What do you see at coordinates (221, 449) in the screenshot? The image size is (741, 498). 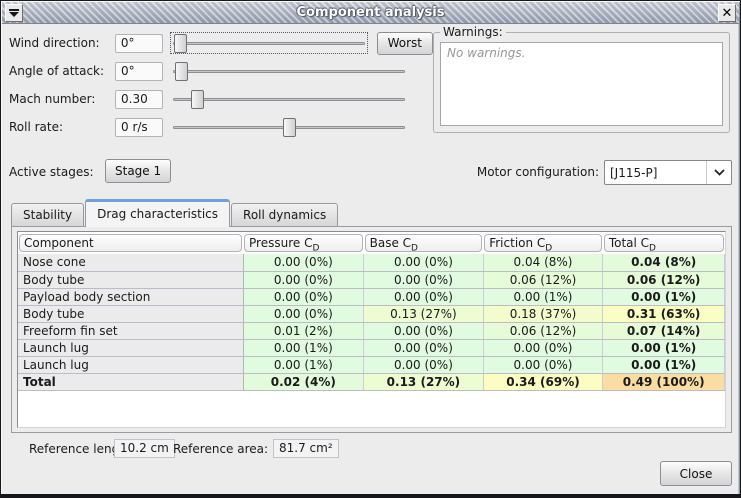 I see `reference-area-label: Reference area:` at bounding box center [221, 449].